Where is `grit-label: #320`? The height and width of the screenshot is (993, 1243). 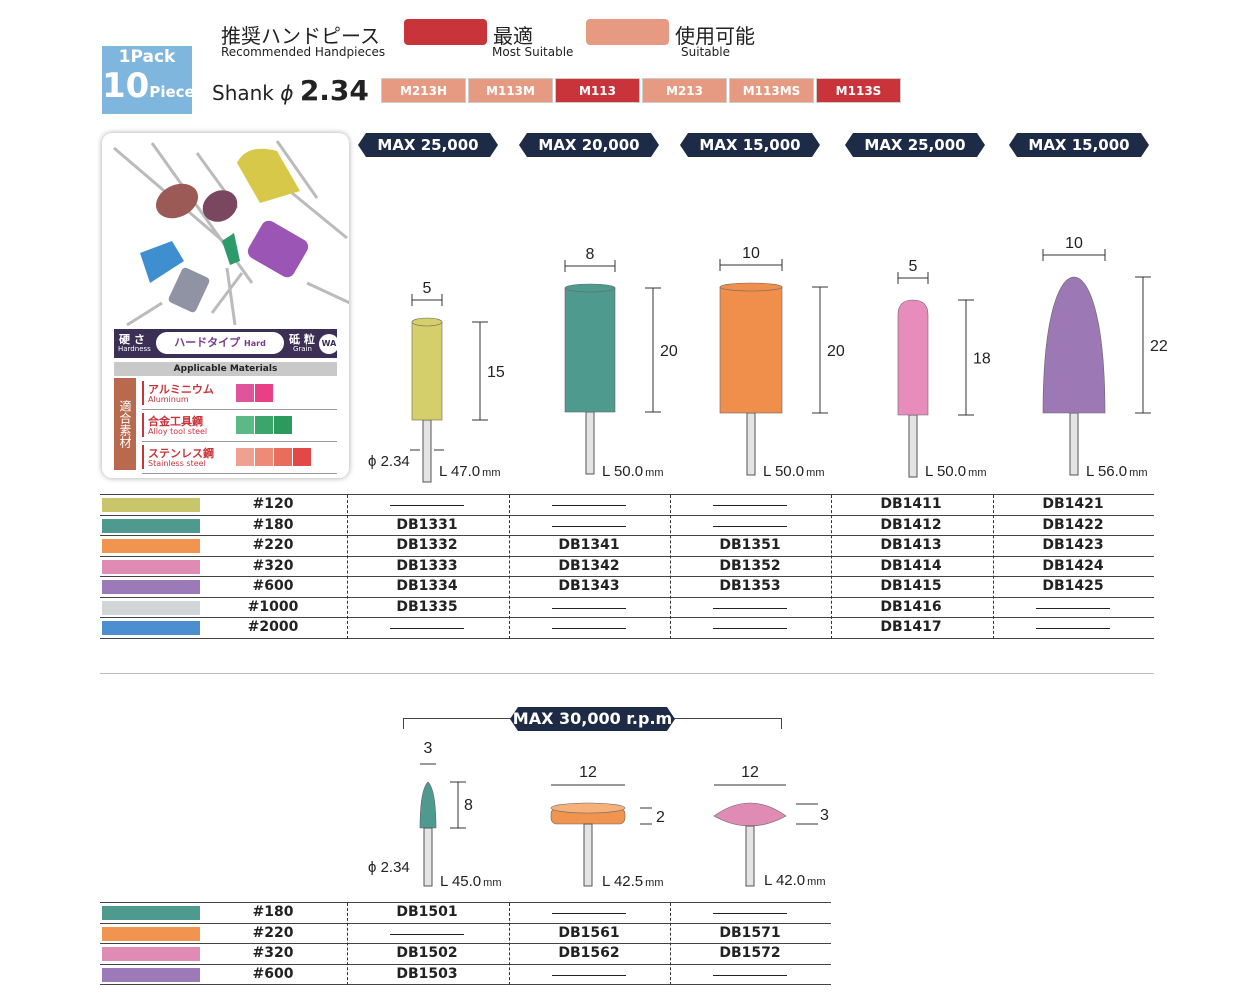 grit-label: #320 is located at coordinates (273, 953).